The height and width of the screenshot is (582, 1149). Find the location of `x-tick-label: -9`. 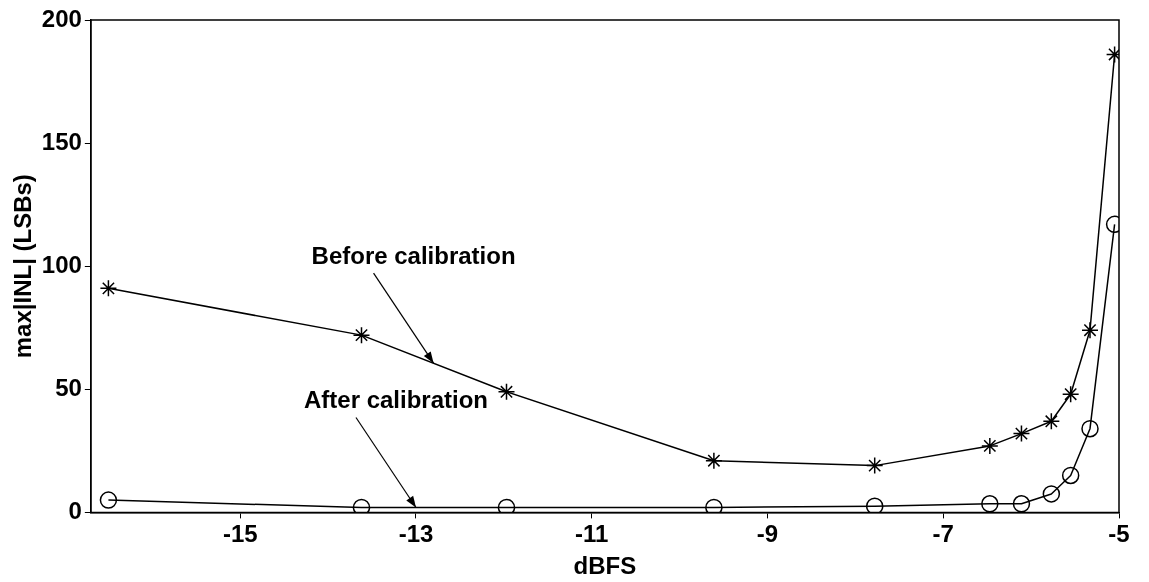

x-tick-label: -9 is located at coordinates (767, 534).